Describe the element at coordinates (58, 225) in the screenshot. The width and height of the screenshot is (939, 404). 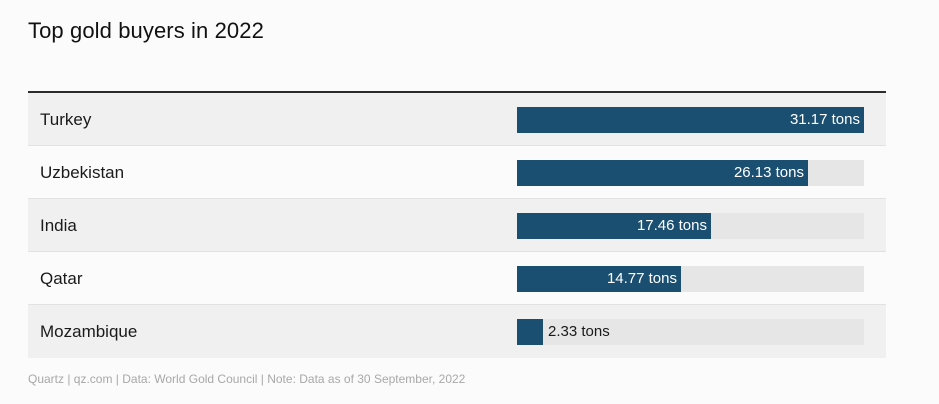
I see `category-label: India` at that location.